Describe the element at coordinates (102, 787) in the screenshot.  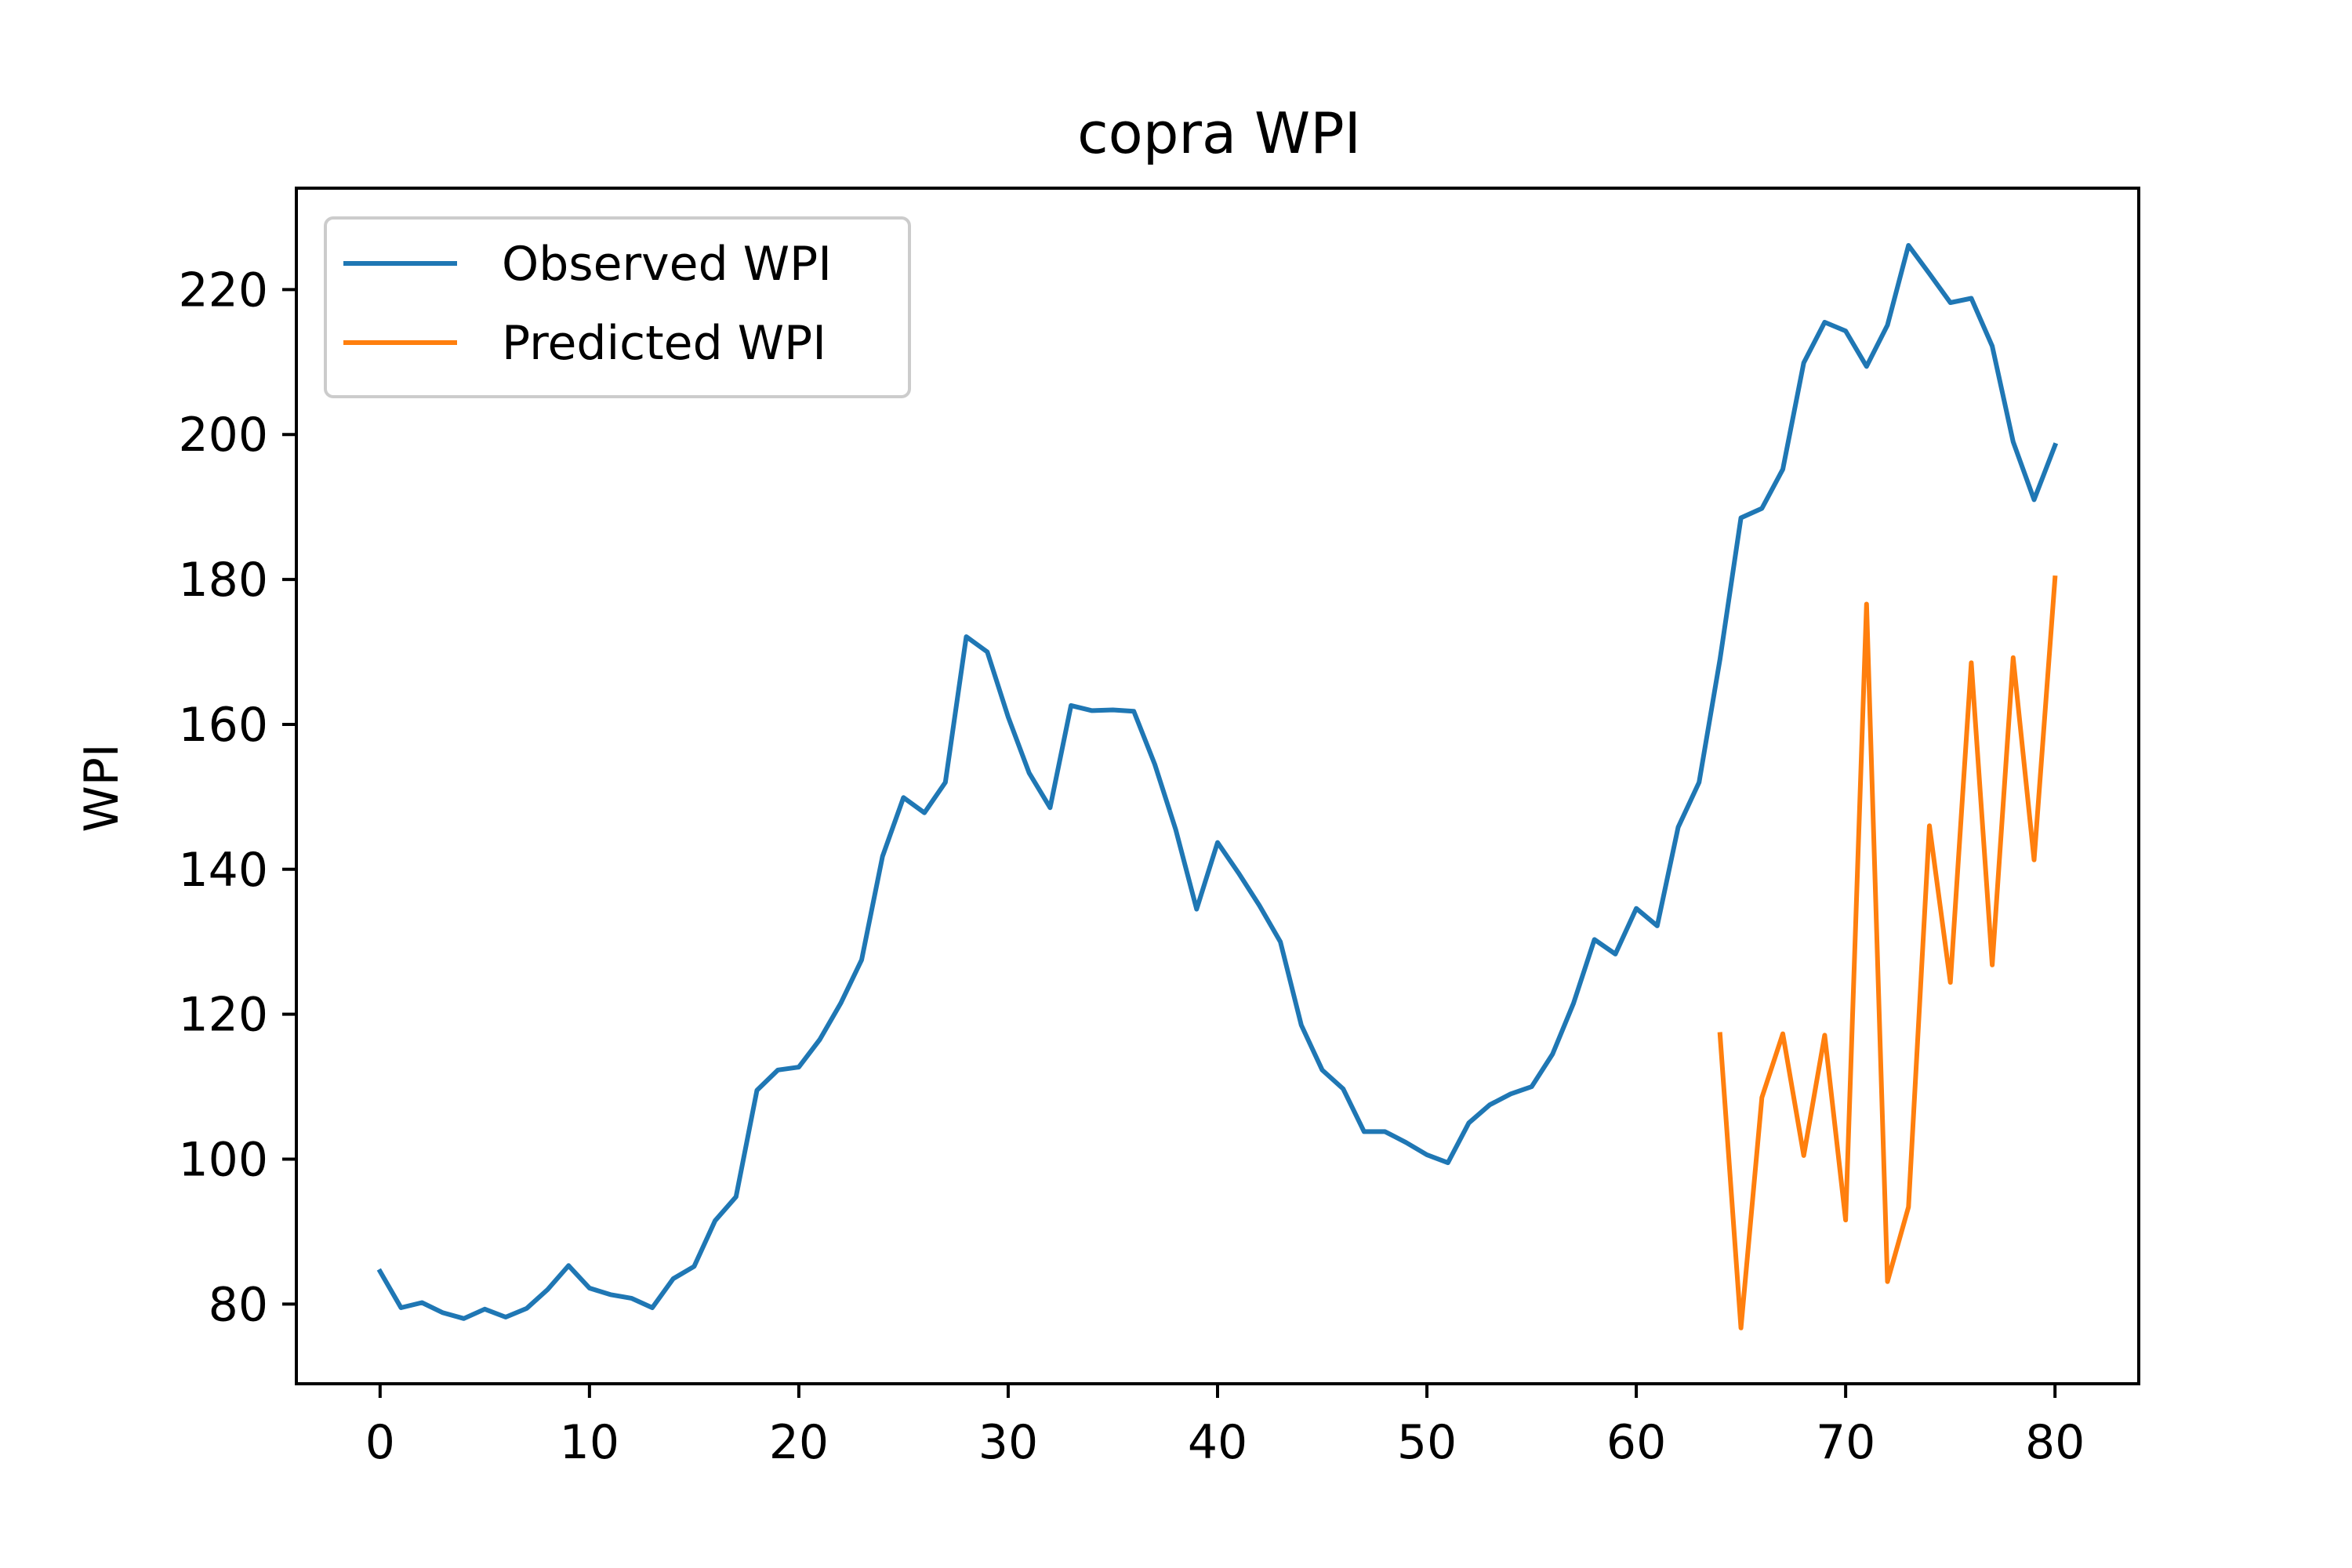
I see `y-axis-label: WPI` at that location.